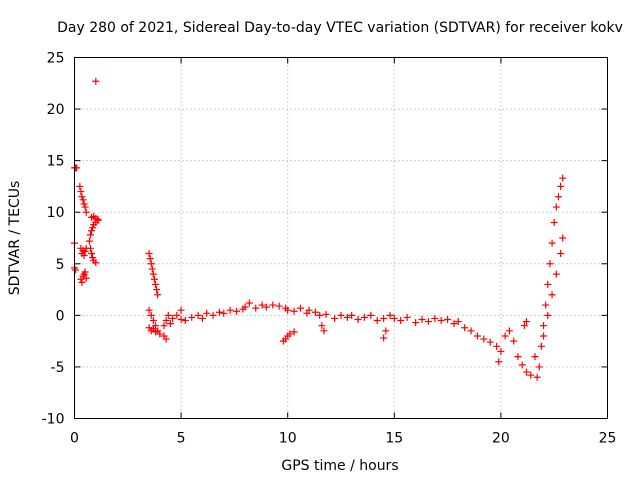  Describe the element at coordinates (56, 162) in the screenshot. I see `y-tick-label: 15` at that location.